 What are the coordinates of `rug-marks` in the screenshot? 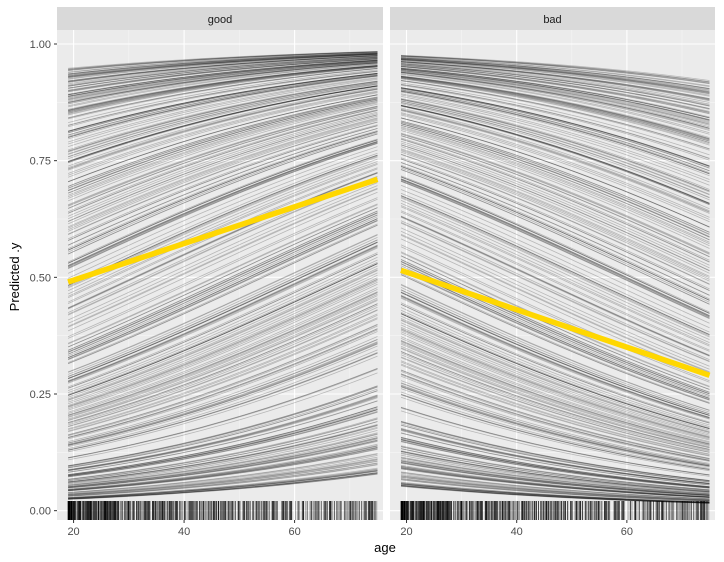 It's located at (222, 510).